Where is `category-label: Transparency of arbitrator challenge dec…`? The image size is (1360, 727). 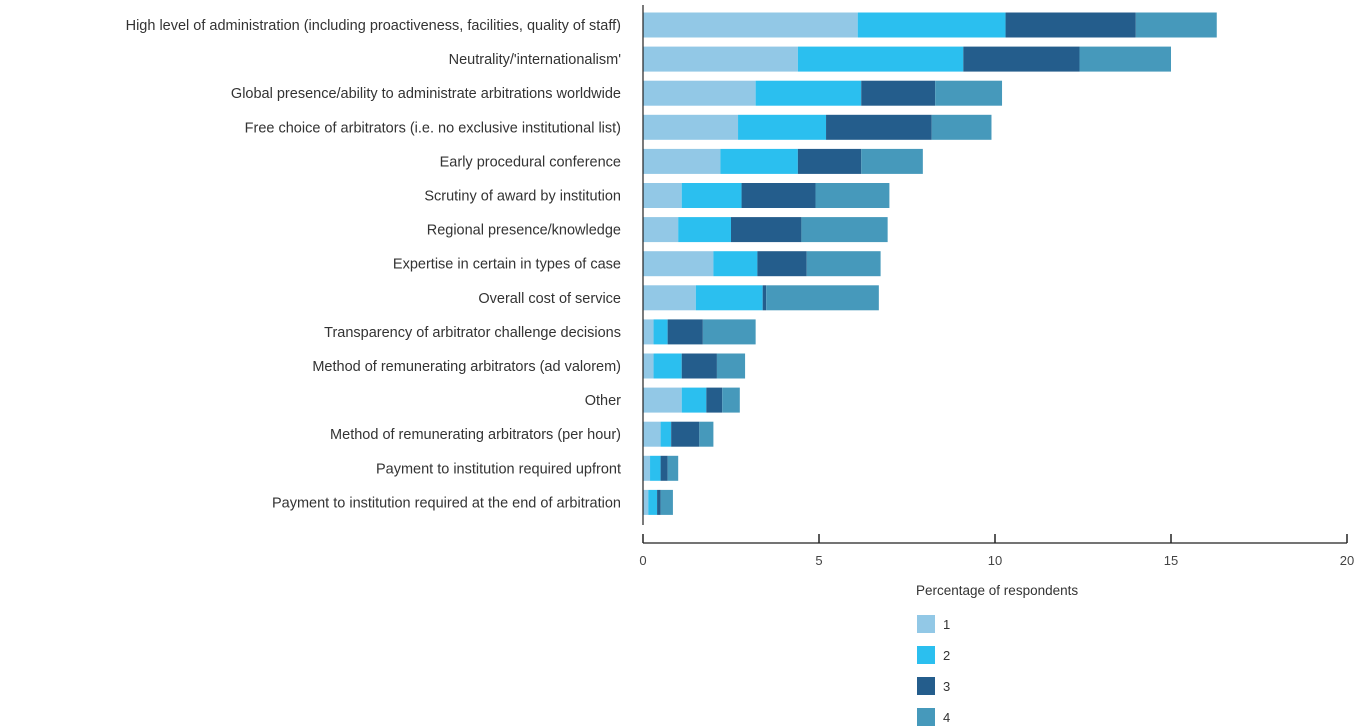
category-label: Transparency of arbitrator challenge dec… is located at coordinates (472, 333).